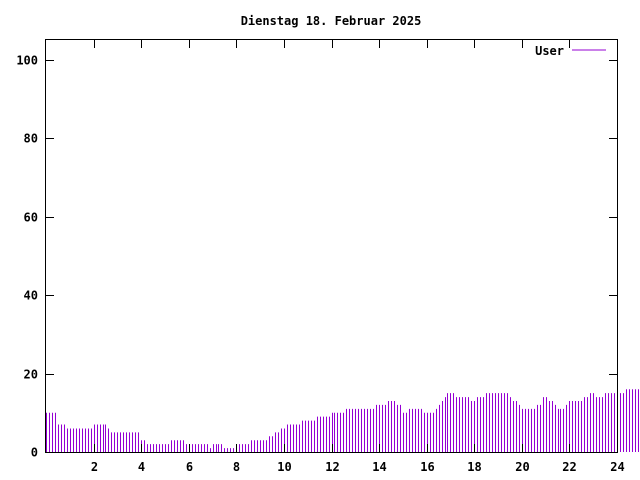 Image resolution: width=640 pixels, height=480 pixels. Describe the element at coordinates (27, 61) in the screenshot. I see `y-tick-label: 100` at that location.